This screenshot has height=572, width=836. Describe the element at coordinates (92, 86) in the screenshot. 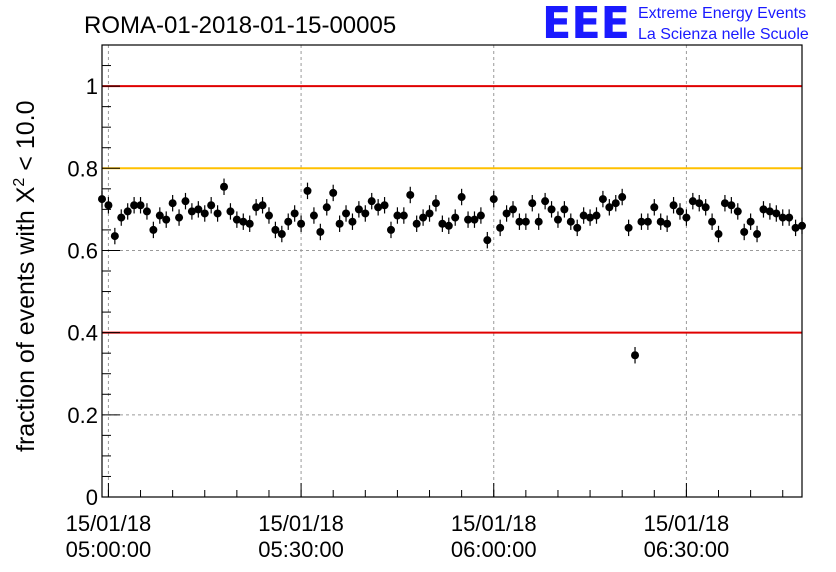

I see `y-tick-label: 1` at that location.